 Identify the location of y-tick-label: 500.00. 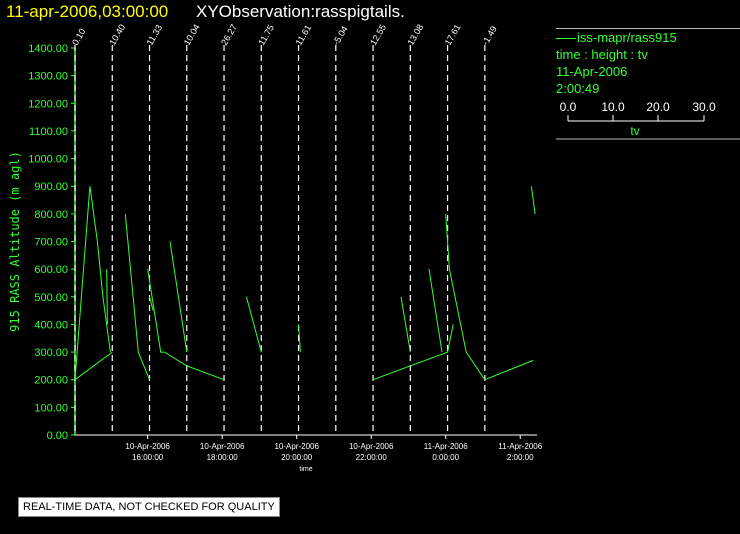
(51, 298).